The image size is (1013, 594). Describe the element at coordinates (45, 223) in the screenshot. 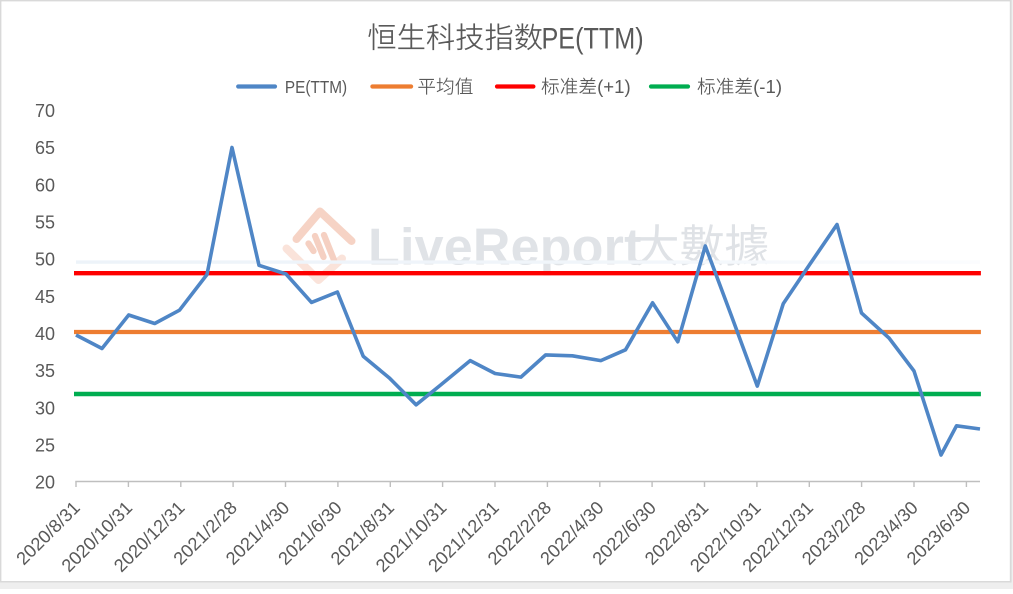

I see `svg-text: 55` at that location.